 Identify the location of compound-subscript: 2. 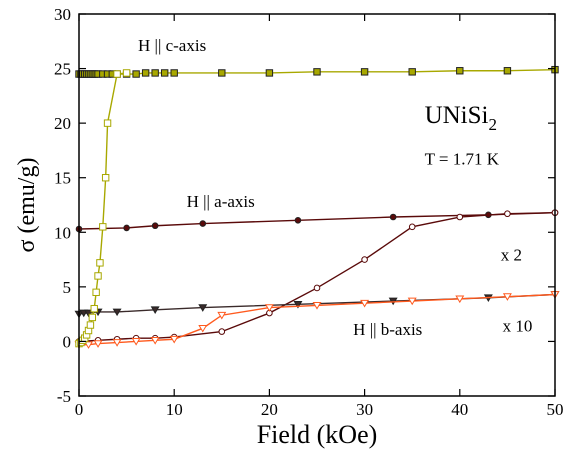
(492, 124).